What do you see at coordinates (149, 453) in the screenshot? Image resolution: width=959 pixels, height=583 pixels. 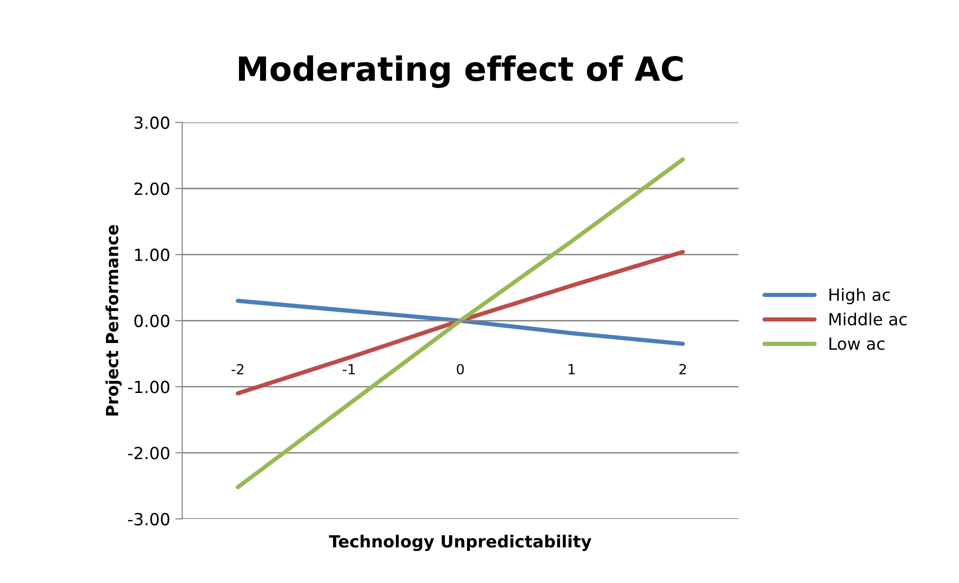 I see `y-tick-label: -2.00` at bounding box center [149, 453].